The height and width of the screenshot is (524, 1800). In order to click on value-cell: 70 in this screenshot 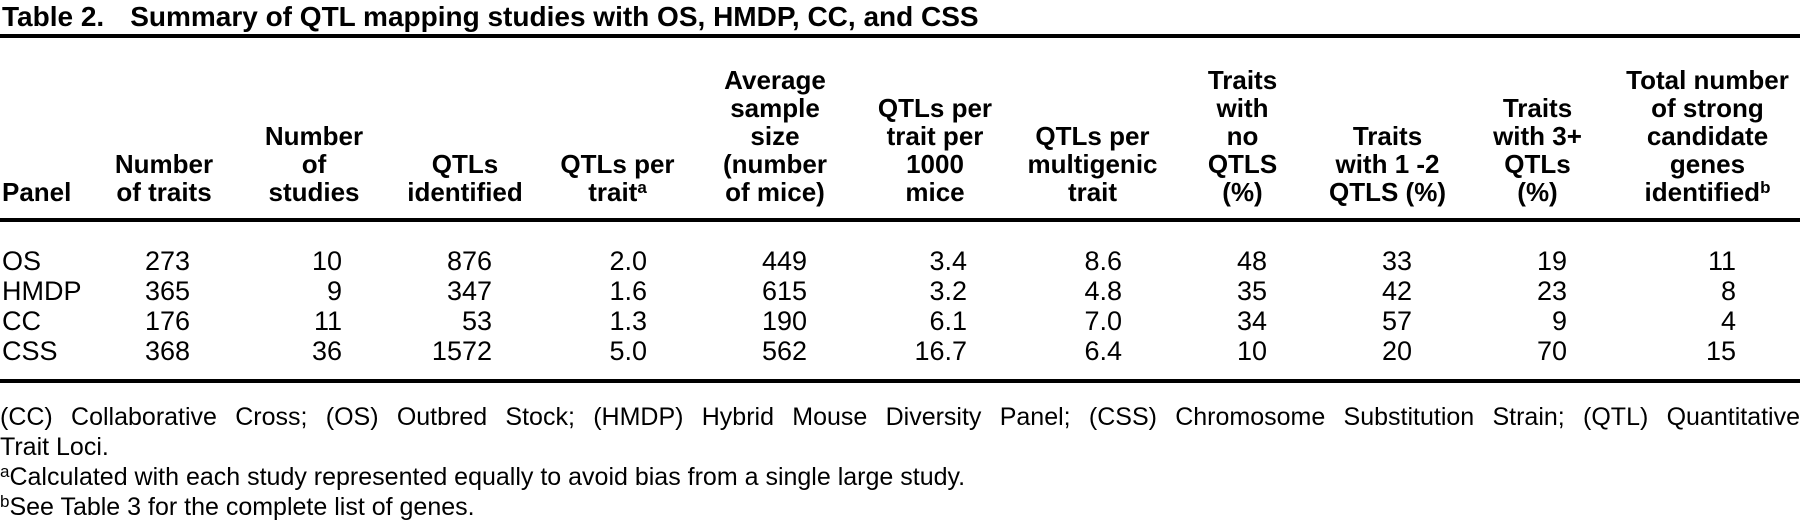, I will do `click(1537, 359)`.